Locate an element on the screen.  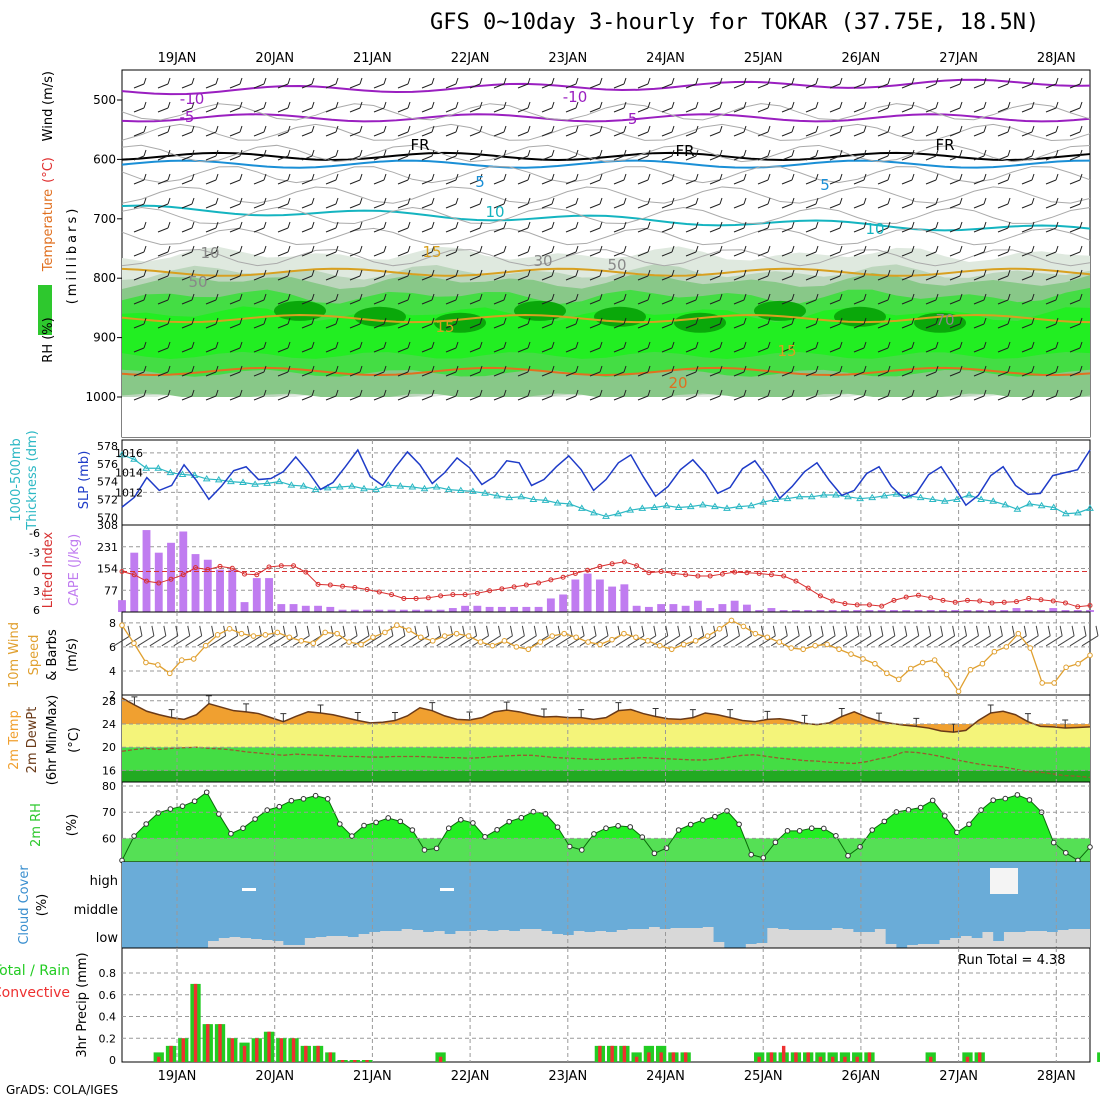
slp-line is located at coordinates (606, 478).